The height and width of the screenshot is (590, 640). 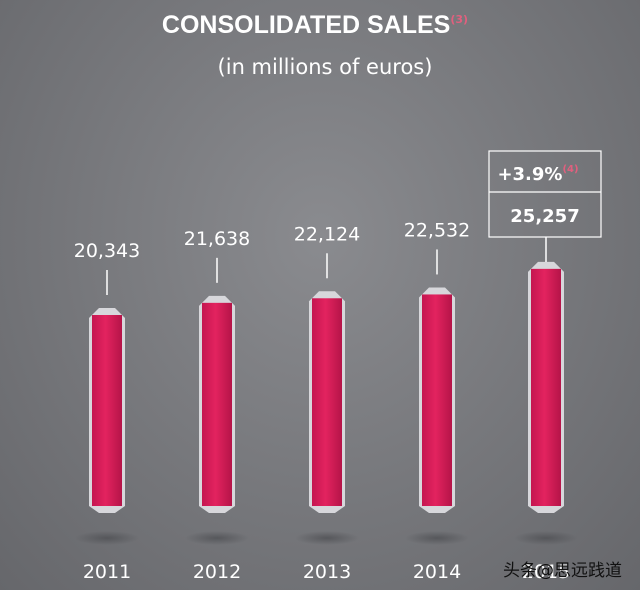 I want to click on value-label: 20,343, so click(x=107, y=251).